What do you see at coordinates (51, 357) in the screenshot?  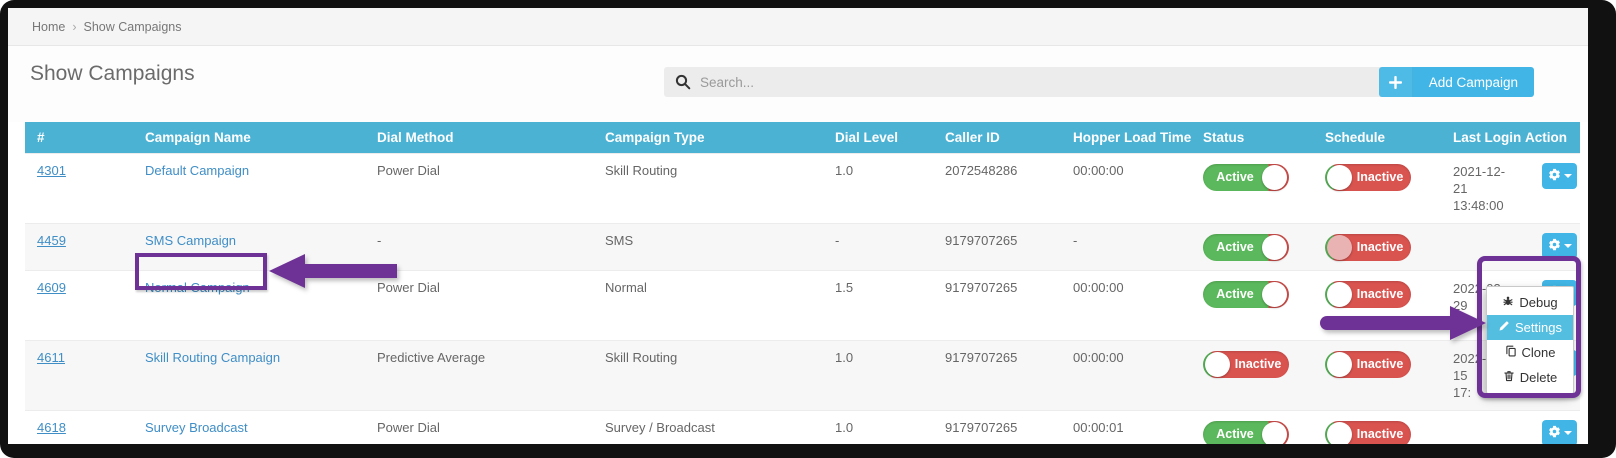 I see `campaign-id-link: 4611` at bounding box center [51, 357].